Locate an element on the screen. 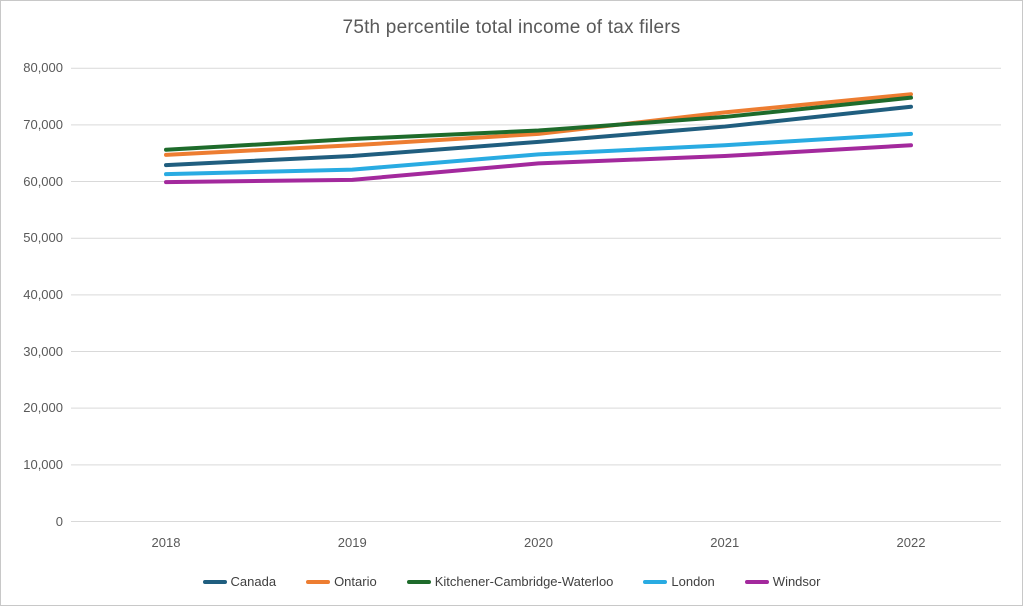  series-line-canada is located at coordinates (538, 136).